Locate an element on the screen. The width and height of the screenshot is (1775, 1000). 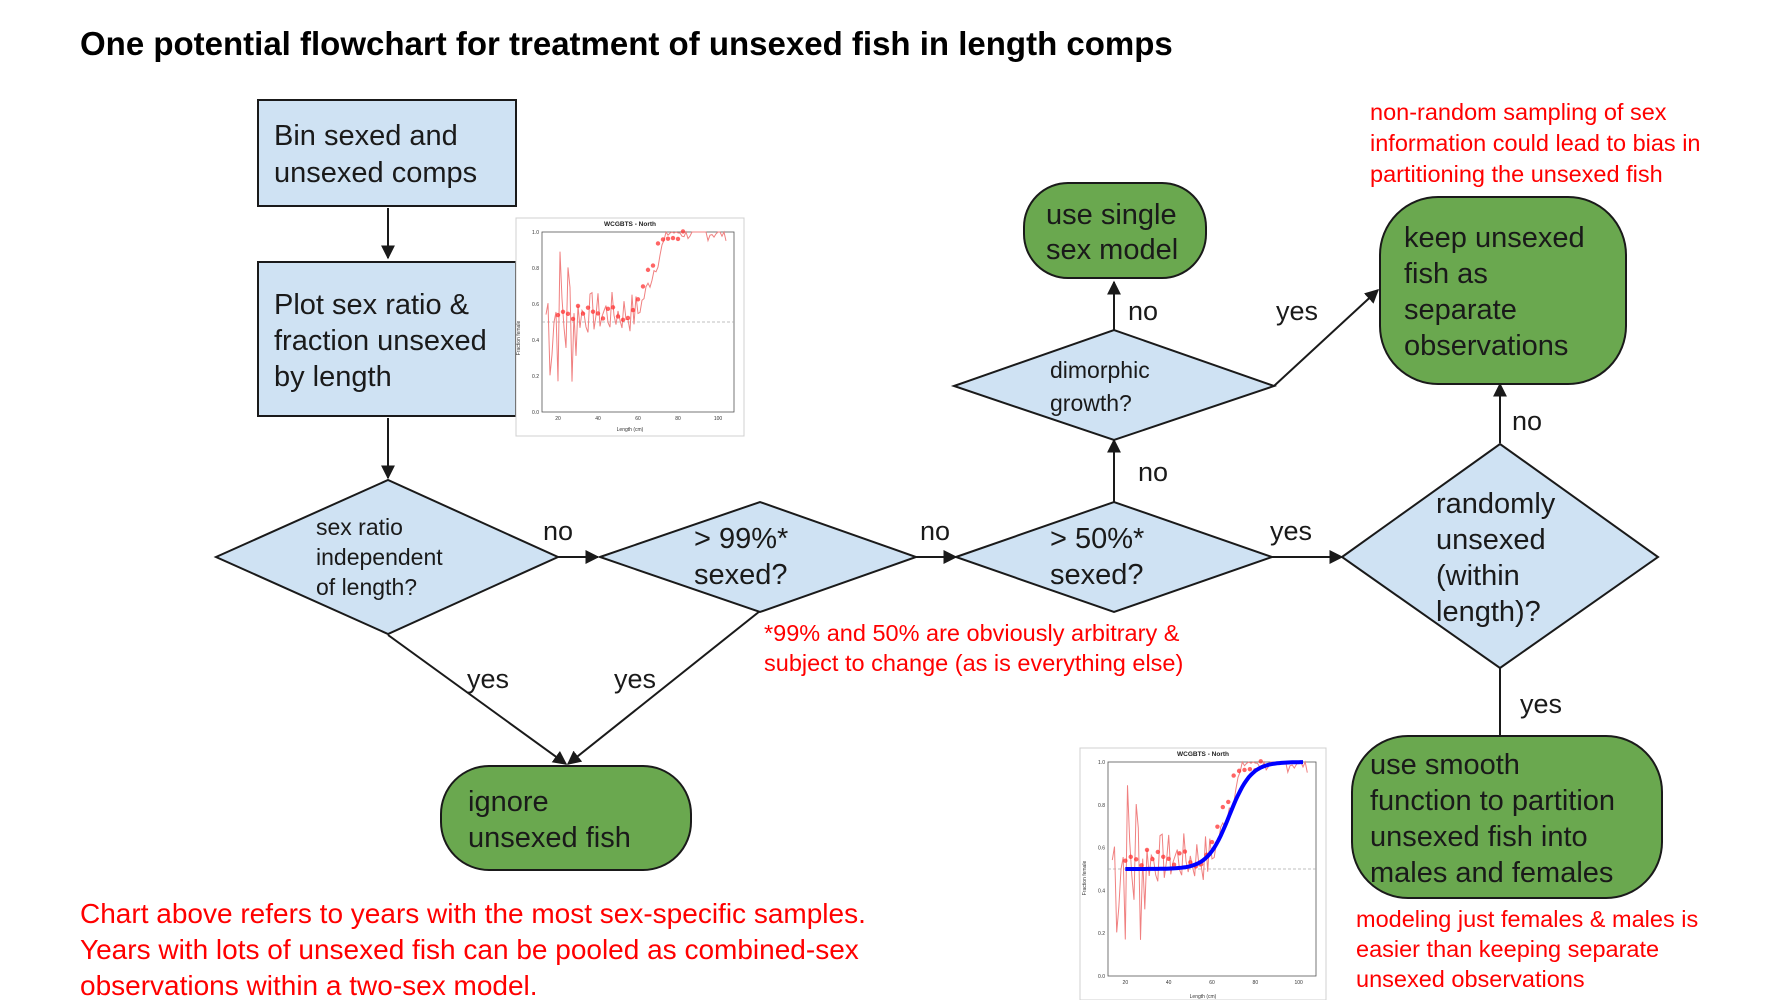
terminal-ignore: ignore unsexed fish is located at coordinates (566, 818).